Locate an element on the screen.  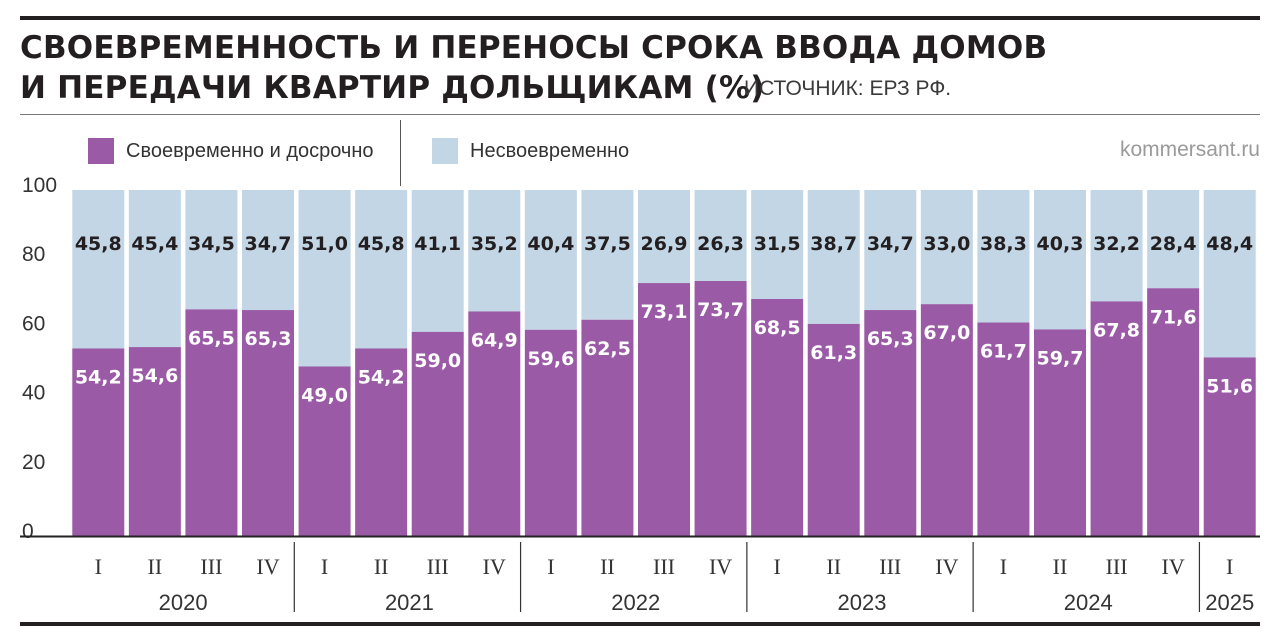
data-label-late: 40,3 is located at coordinates (1060, 244).